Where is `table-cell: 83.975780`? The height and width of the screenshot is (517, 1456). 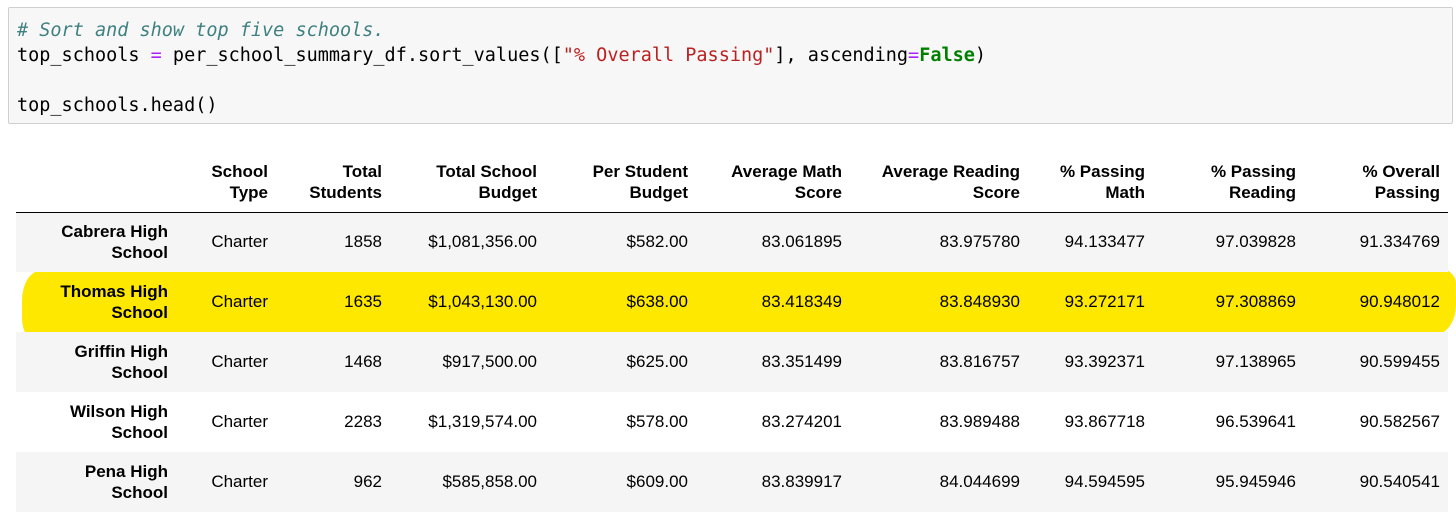
table-cell: 83.975780 is located at coordinates (979, 242).